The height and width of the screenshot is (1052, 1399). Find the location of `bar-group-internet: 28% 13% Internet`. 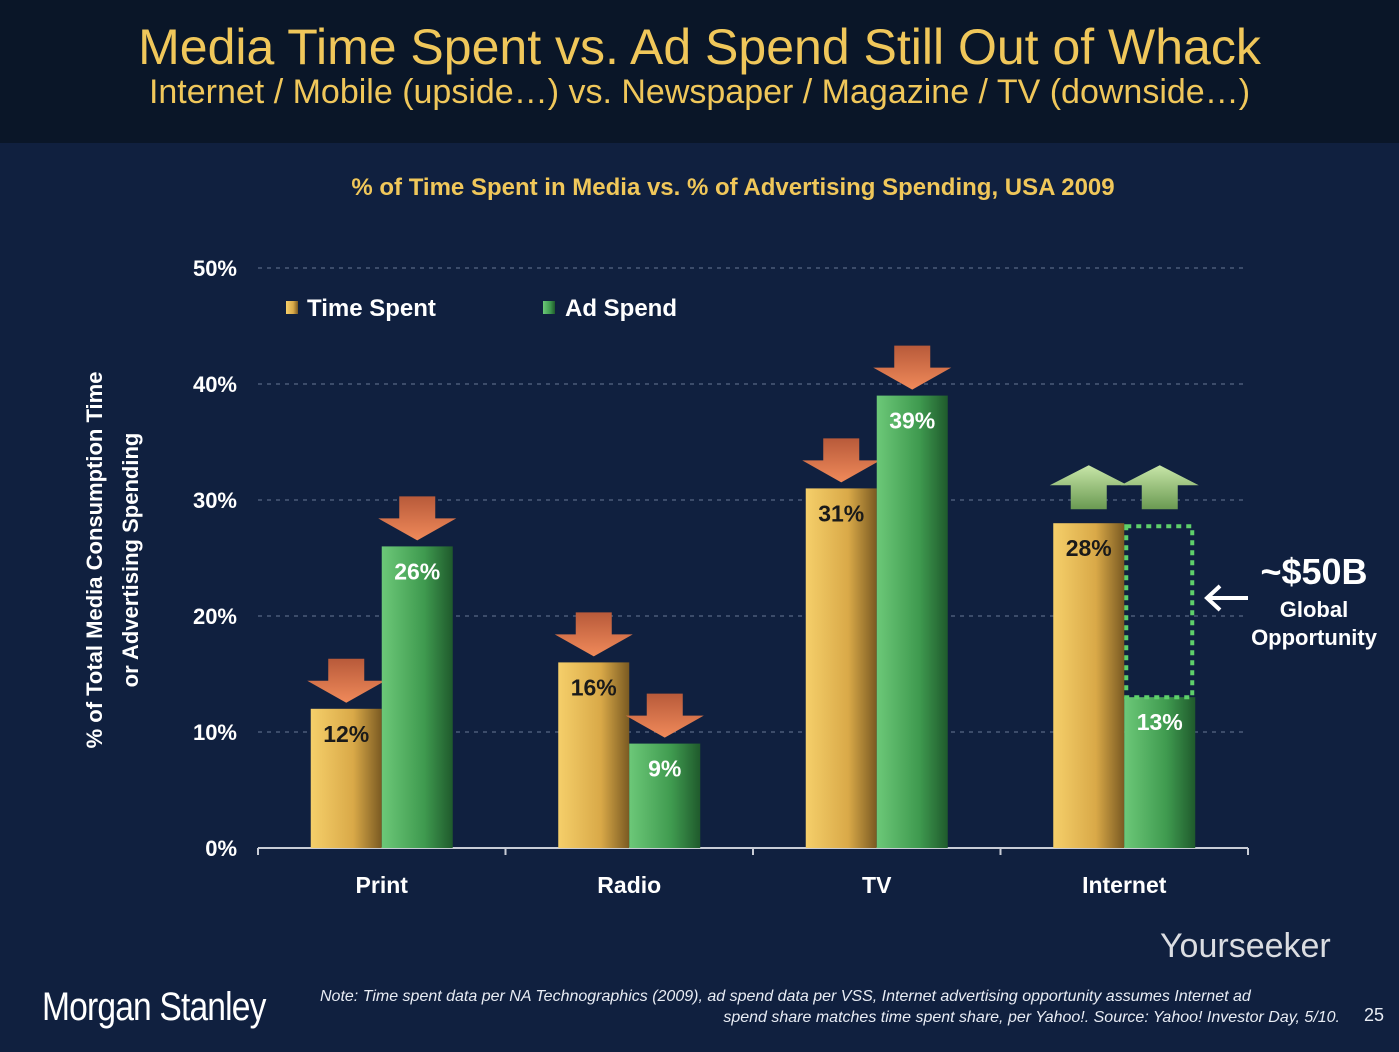

bar-group-internet: 28% 13% Internet is located at coordinates (1124, 681).